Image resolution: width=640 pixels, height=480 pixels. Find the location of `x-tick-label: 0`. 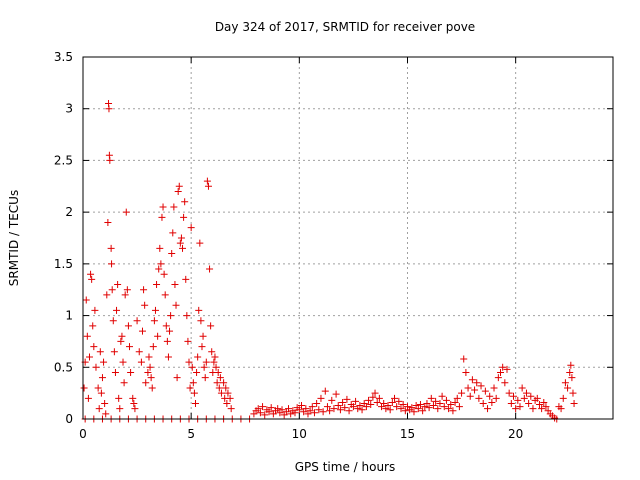

x-tick-label: 0 is located at coordinates (83, 434).